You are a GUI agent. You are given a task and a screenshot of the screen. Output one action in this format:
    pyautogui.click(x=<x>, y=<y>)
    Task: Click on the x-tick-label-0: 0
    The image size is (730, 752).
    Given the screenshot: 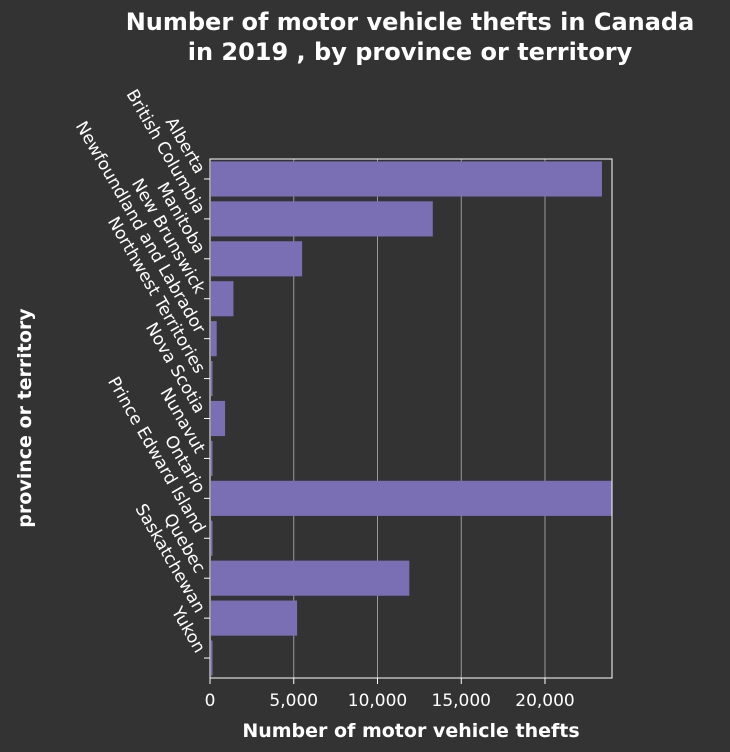 What is the action you would take?
    pyautogui.click(x=210, y=701)
    